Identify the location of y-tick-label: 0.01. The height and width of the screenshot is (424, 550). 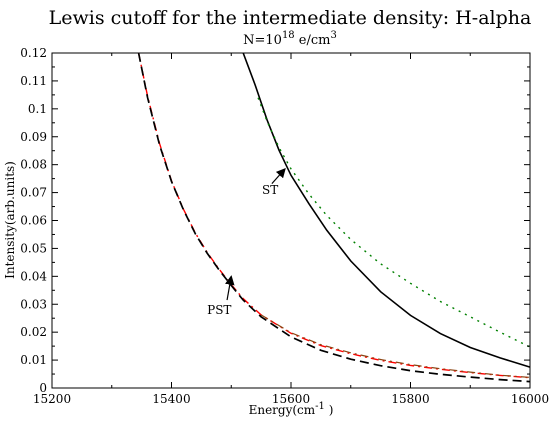
(33, 360).